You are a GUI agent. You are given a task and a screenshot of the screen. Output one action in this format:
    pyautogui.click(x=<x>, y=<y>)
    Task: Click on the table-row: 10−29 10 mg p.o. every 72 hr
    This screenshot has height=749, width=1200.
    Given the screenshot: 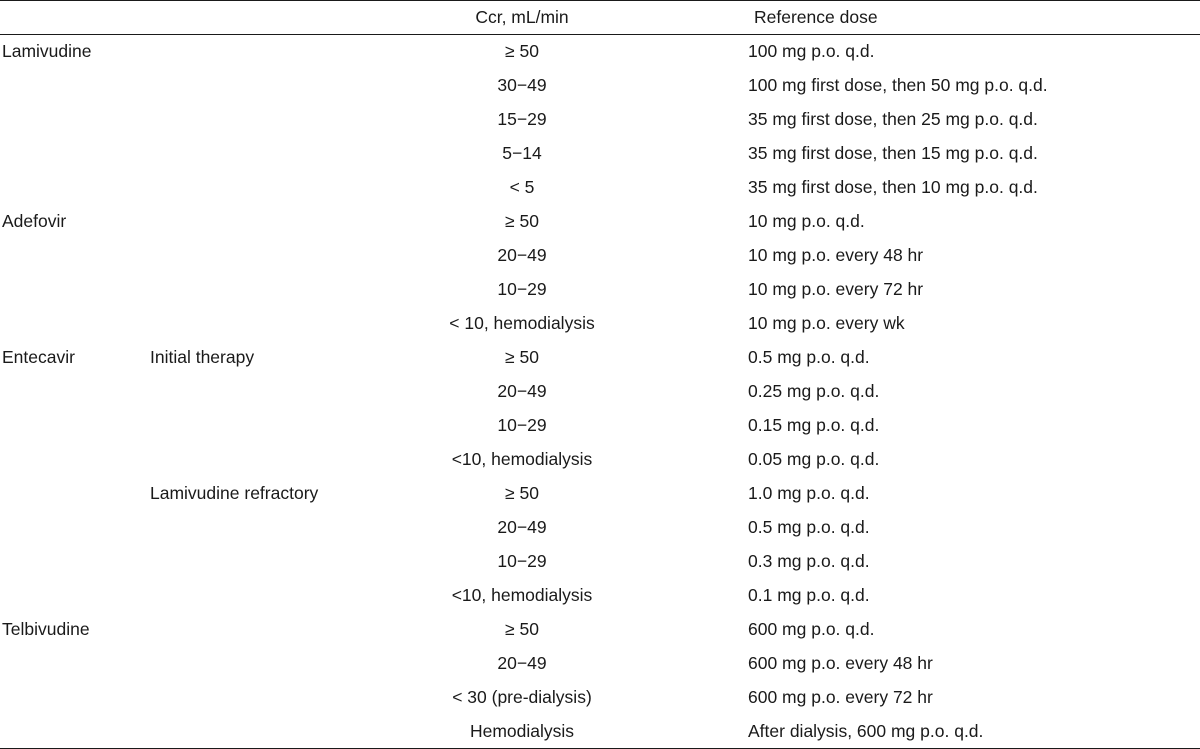 What is the action you would take?
    pyautogui.click(x=600, y=290)
    